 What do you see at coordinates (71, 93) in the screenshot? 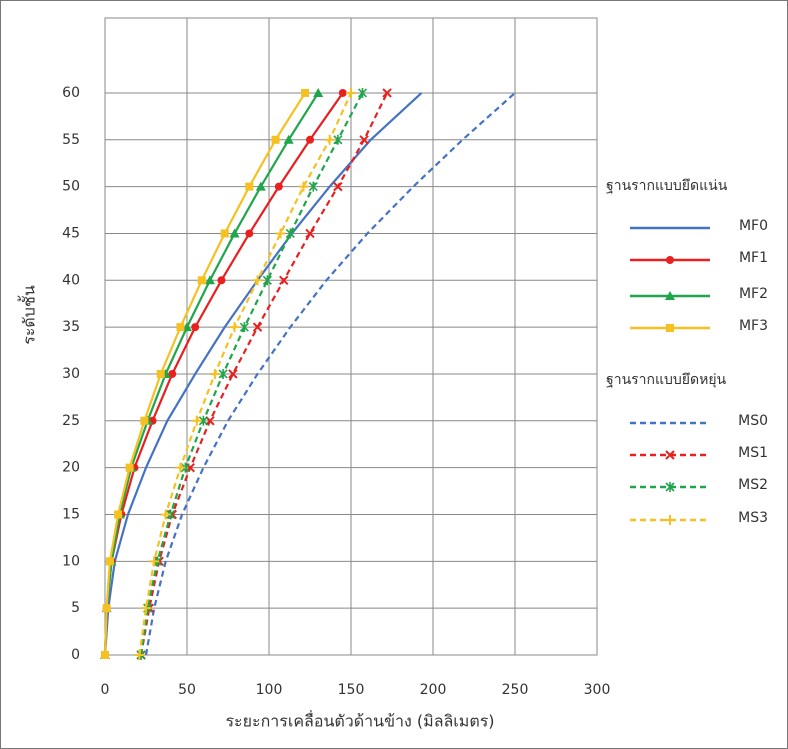
I see `y-tick-label: 60` at bounding box center [71, 93].